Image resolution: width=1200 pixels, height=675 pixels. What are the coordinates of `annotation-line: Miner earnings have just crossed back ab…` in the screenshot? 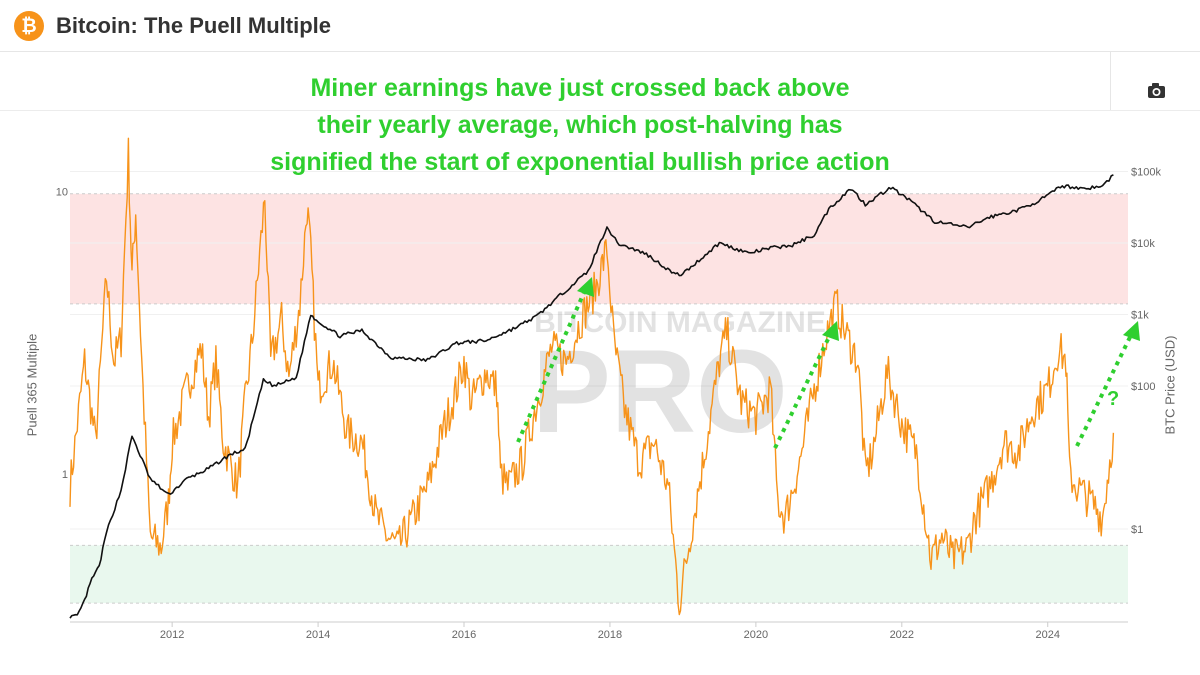 It's located at (580, 88).